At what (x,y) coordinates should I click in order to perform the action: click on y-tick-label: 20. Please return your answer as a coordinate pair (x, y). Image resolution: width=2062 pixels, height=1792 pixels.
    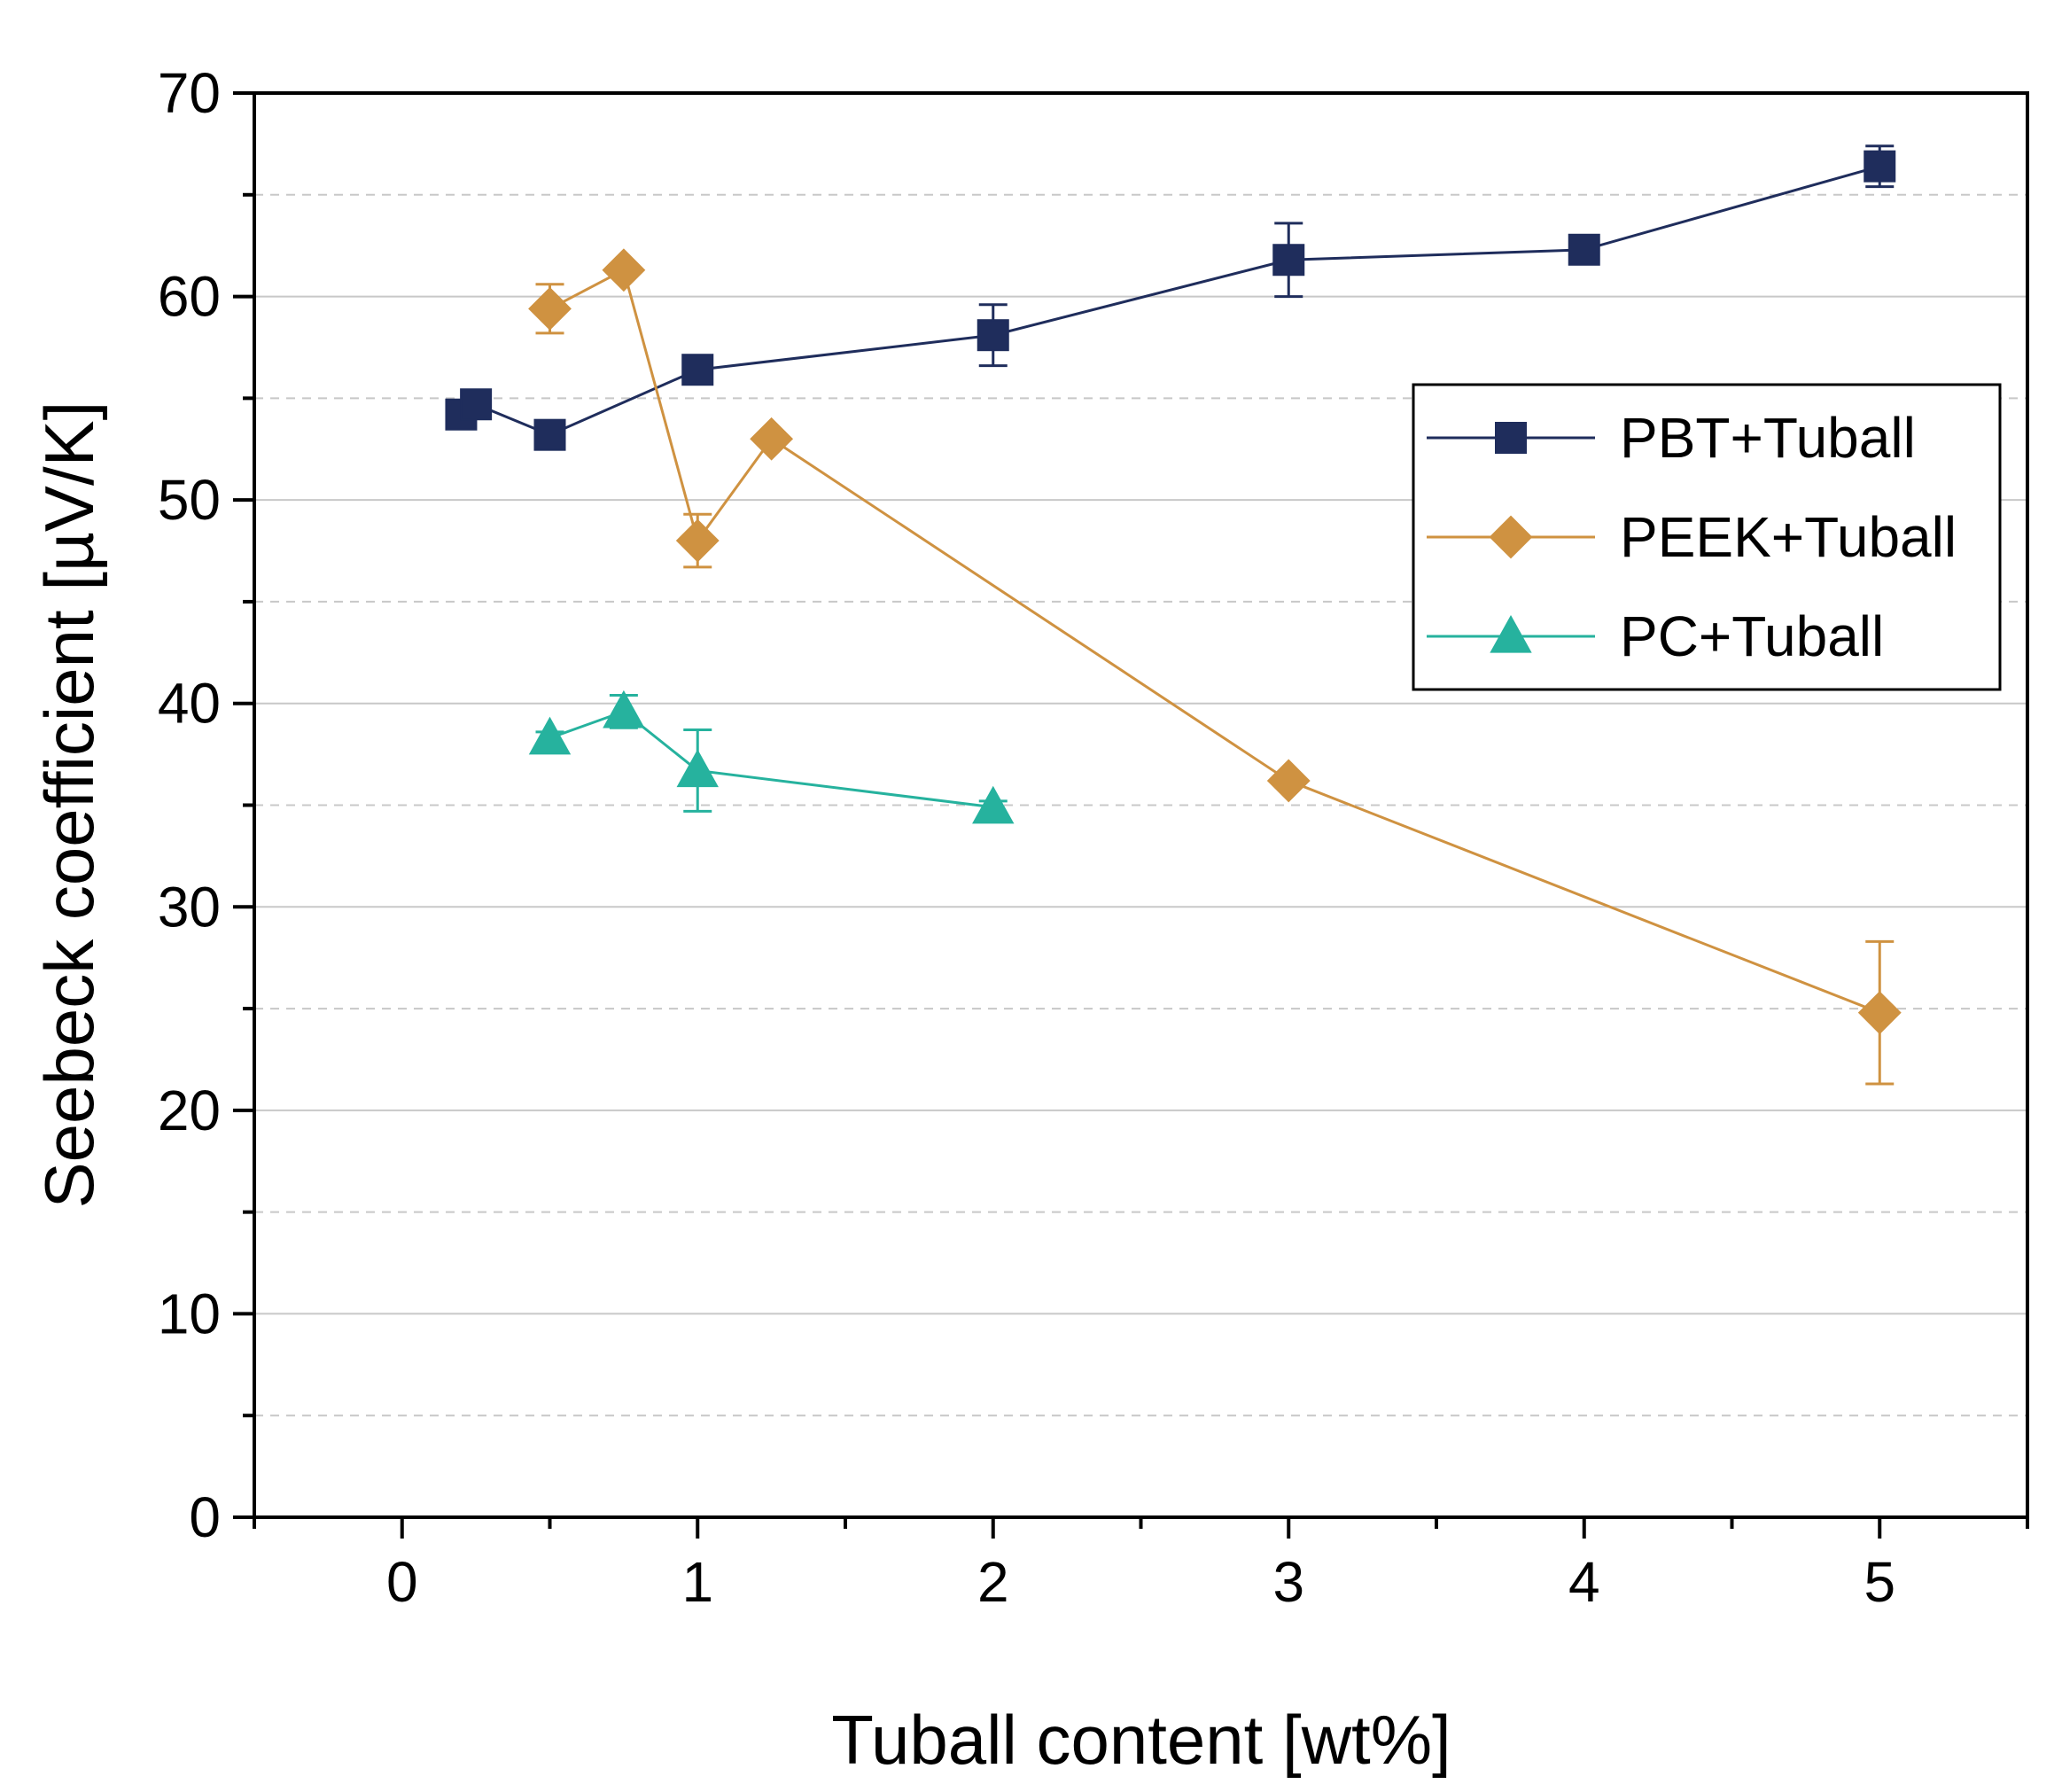
    Looking at the image, I should click on (189, 1110).